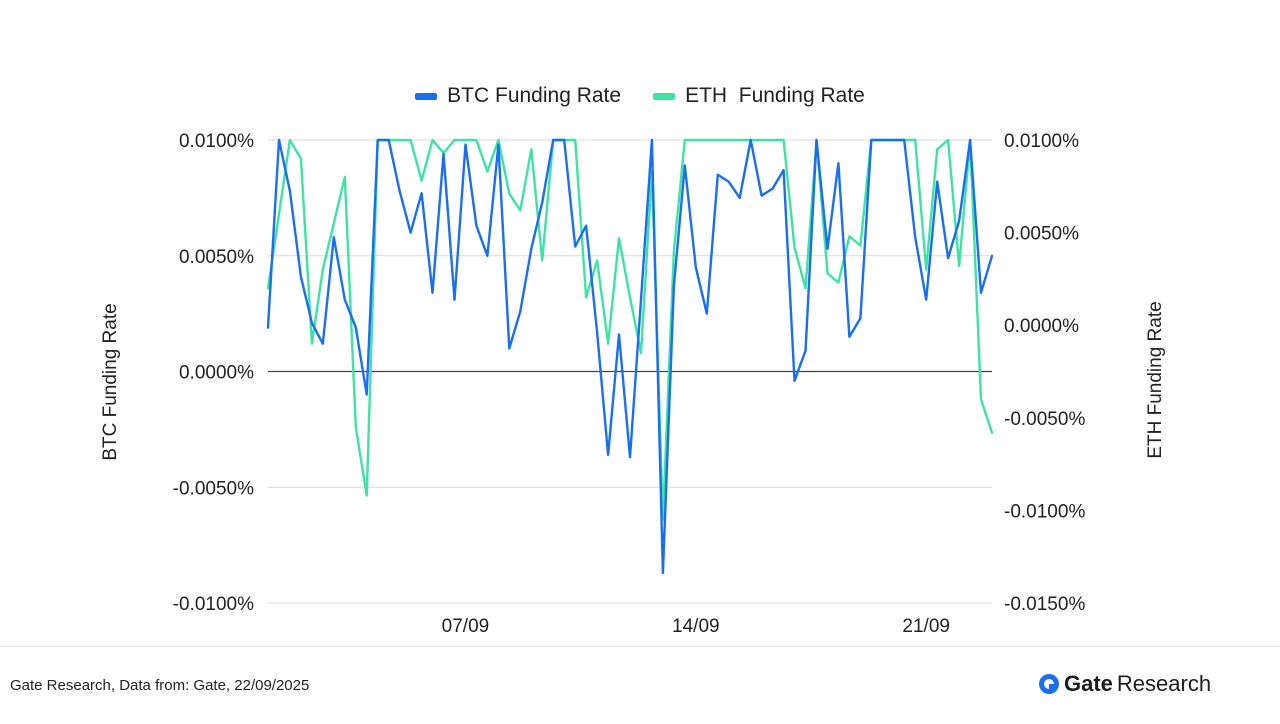 The image size is (1280, 724). What do you see at coordinates (213, 604) in the screenshot?
I see `y-left-tick-label: -0.0100%` at bounding box center [213, 604].